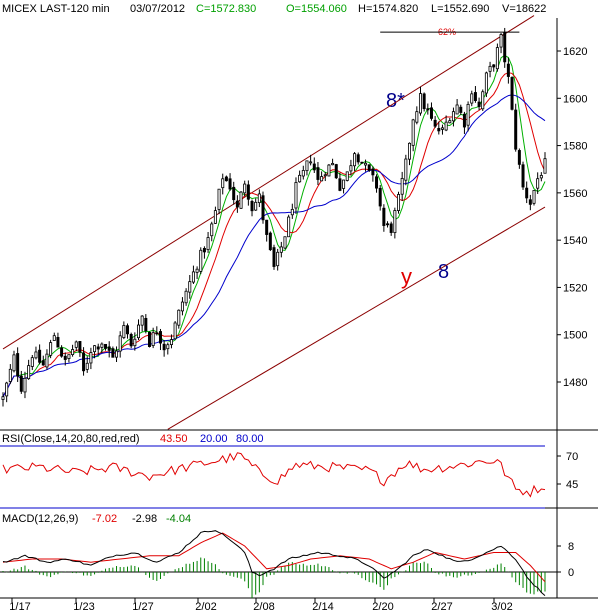 The width and height of the screenshot is (598, 615). What do you see at coordinates (273, 477) in the screenshot?
I see `rsi-pane` at bounding box center [273, 477].